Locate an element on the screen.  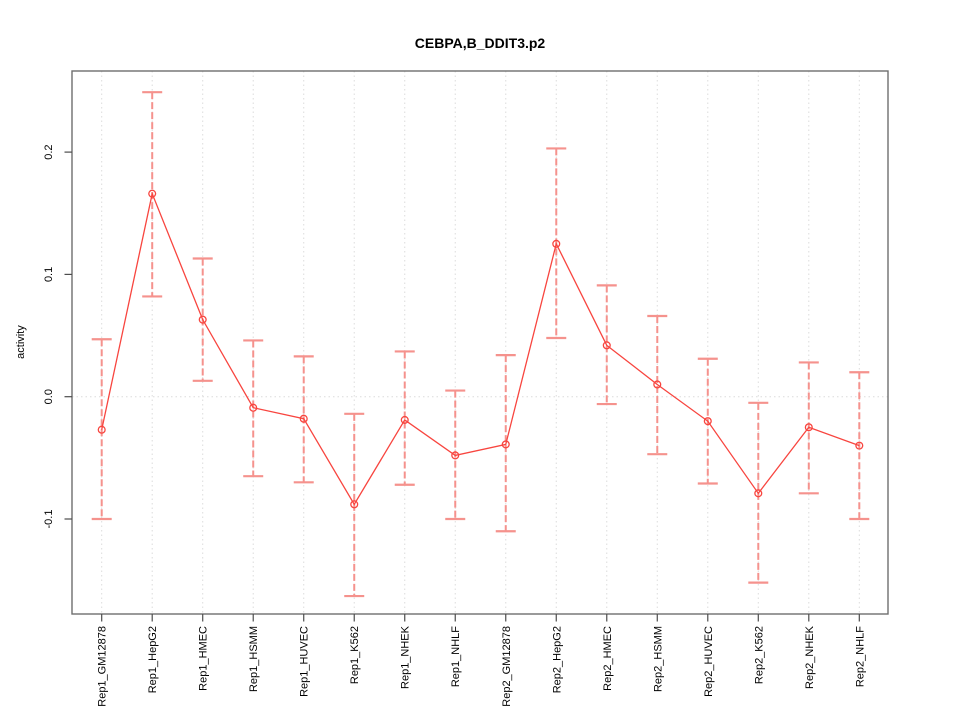
x-tick-label: Rep1_NHLF is located at coordinates (456, 656).